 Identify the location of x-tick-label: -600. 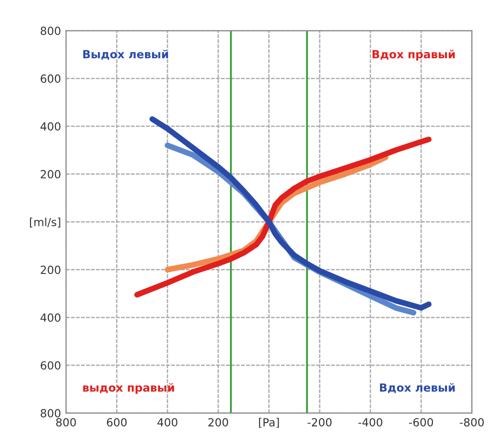
(421, 422).